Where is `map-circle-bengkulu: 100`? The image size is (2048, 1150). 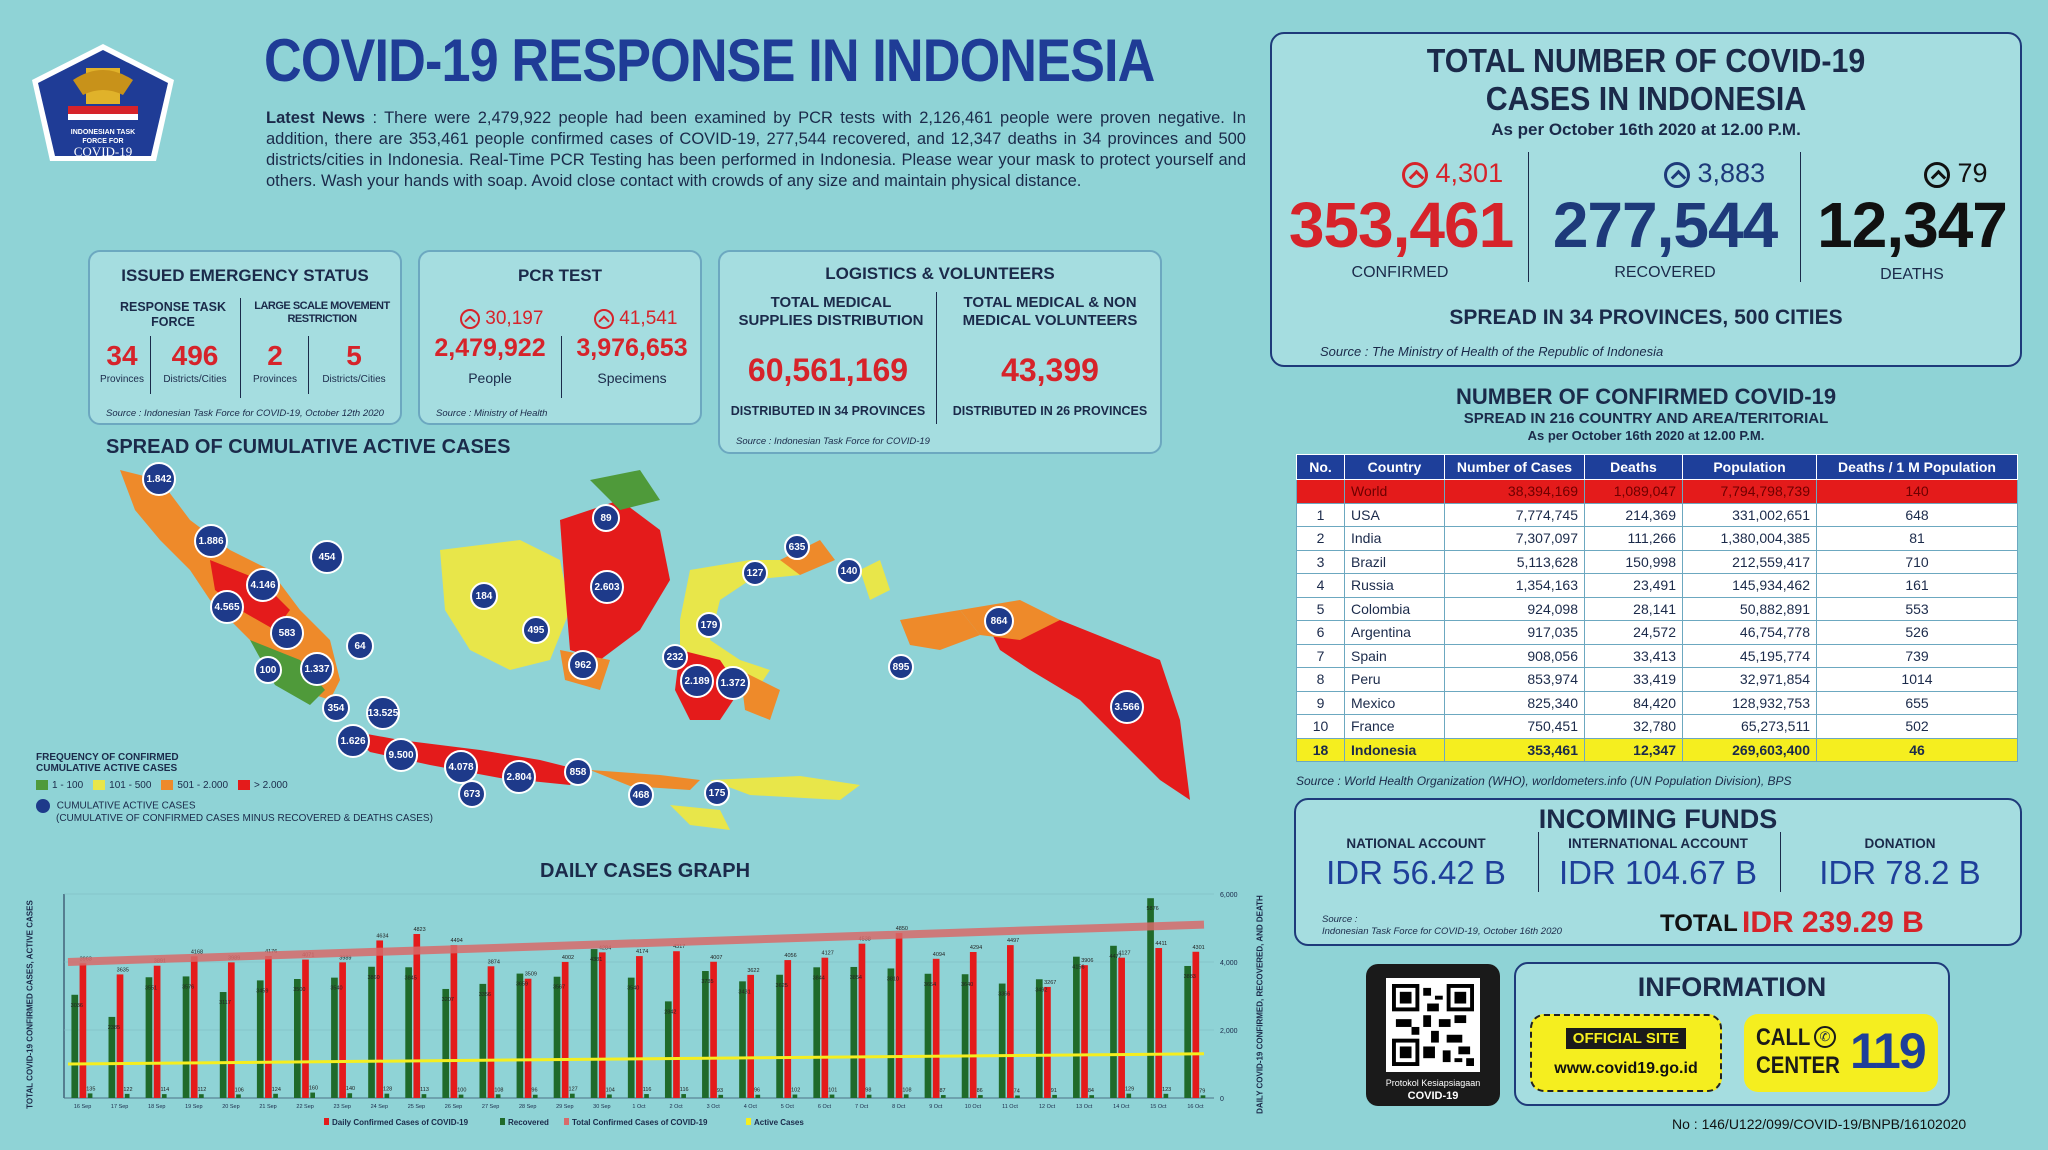 map-circle-bengkulu: 100 is located at coordinates (268, 670).